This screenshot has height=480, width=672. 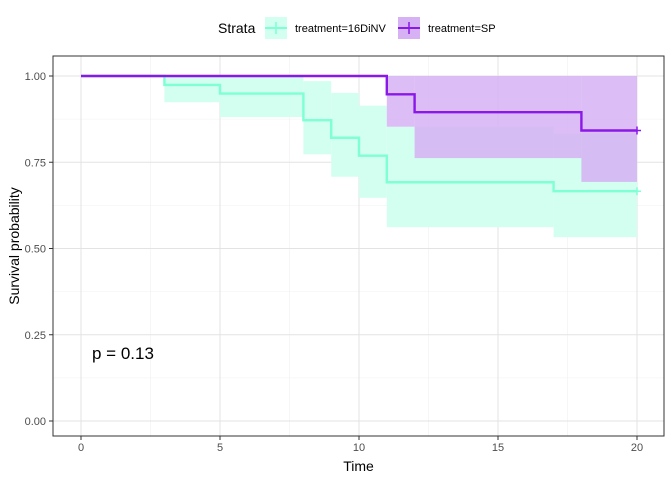 I want to click on x-tick-label: 0, so click(x=81, y=448).